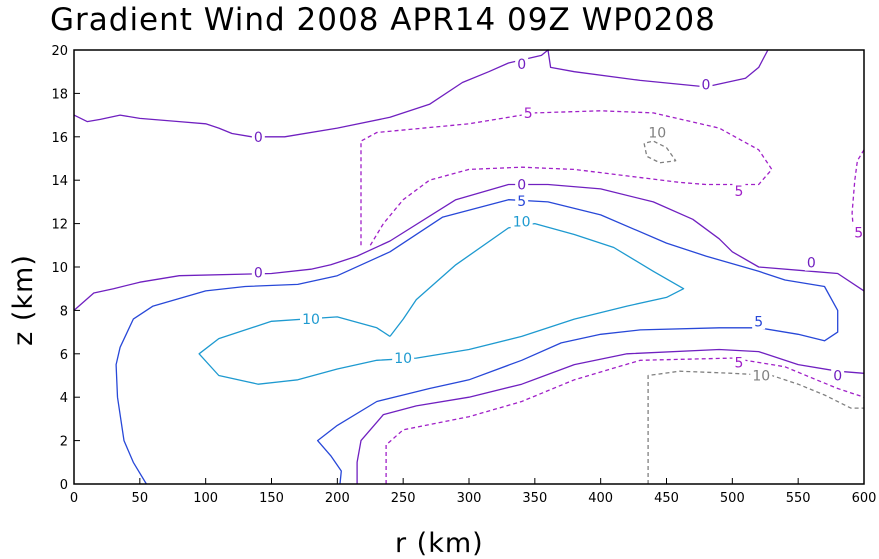 The image size is (879, 559). I want to click on x-tick-label: 500, so click(732, 498).